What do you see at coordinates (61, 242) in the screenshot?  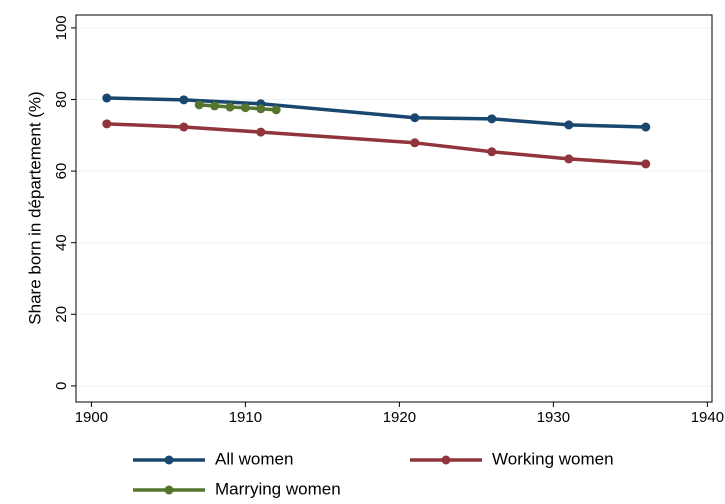 I see `y-tick-label: 40` at bounding box center [61, 242].